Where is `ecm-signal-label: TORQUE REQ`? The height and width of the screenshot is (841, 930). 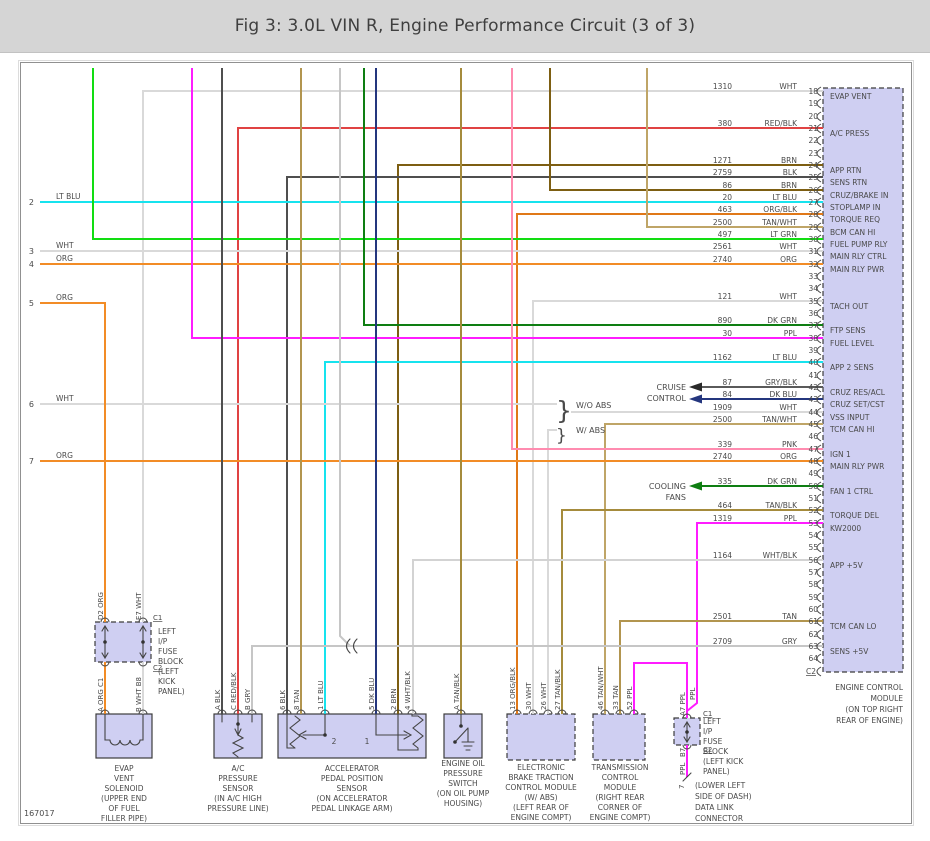
ecm-signal-label: TORQUE REQ is located at coordinates (854, 219).